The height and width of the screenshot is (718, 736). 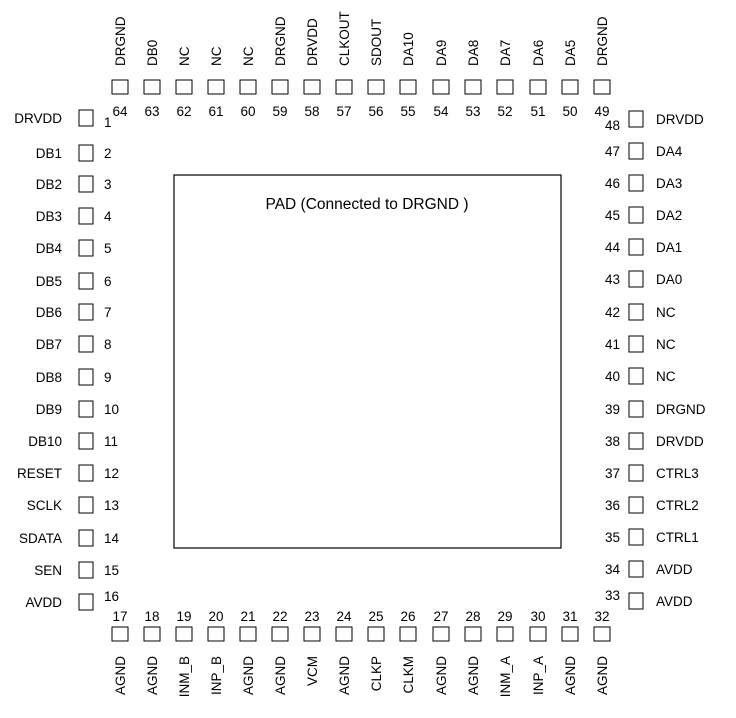 I want to click on pin-45-number: 45, so click(x=612, y=215).